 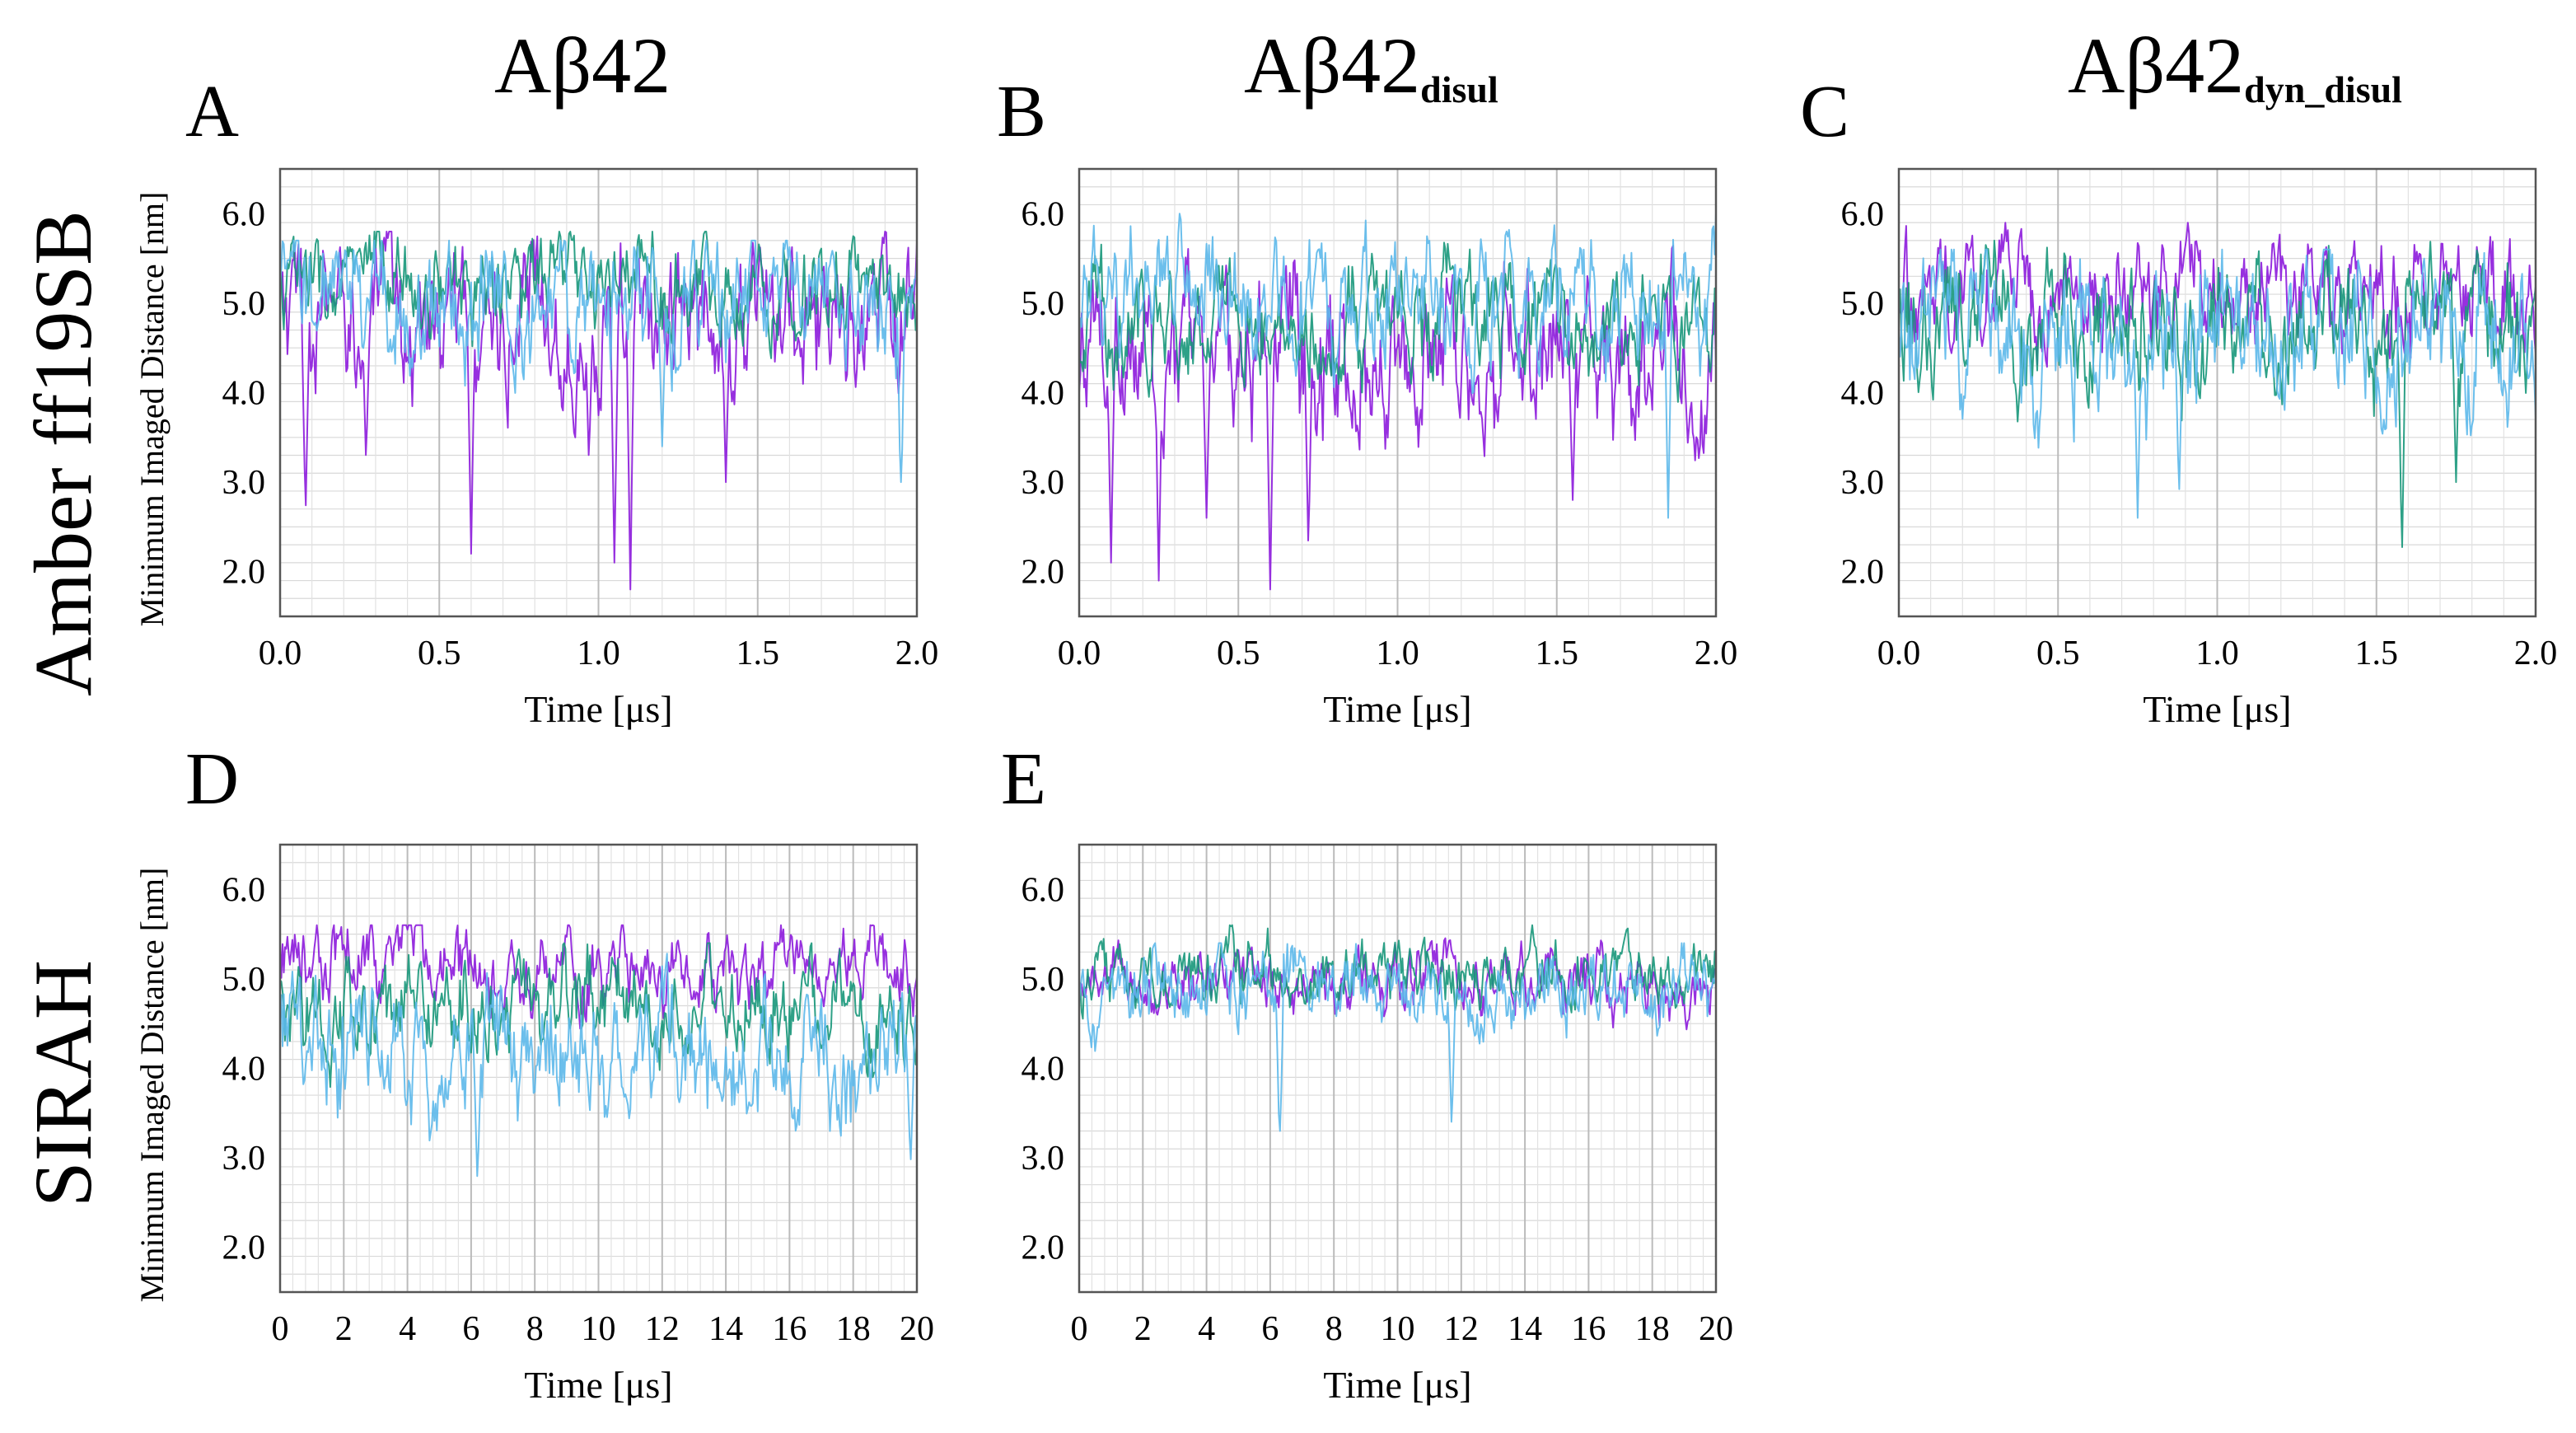 I want to click on panel-B: 2.0 3.0 4.0 5.0 6.0 0.0 0.5 1.0 1.5 2.0 Time [μs] B, so click(x=1367, y=400).